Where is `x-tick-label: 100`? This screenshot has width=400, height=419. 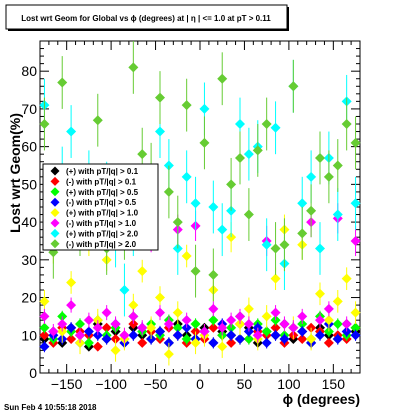
x-tick-label: 100 is located at coordinates (289, 384).